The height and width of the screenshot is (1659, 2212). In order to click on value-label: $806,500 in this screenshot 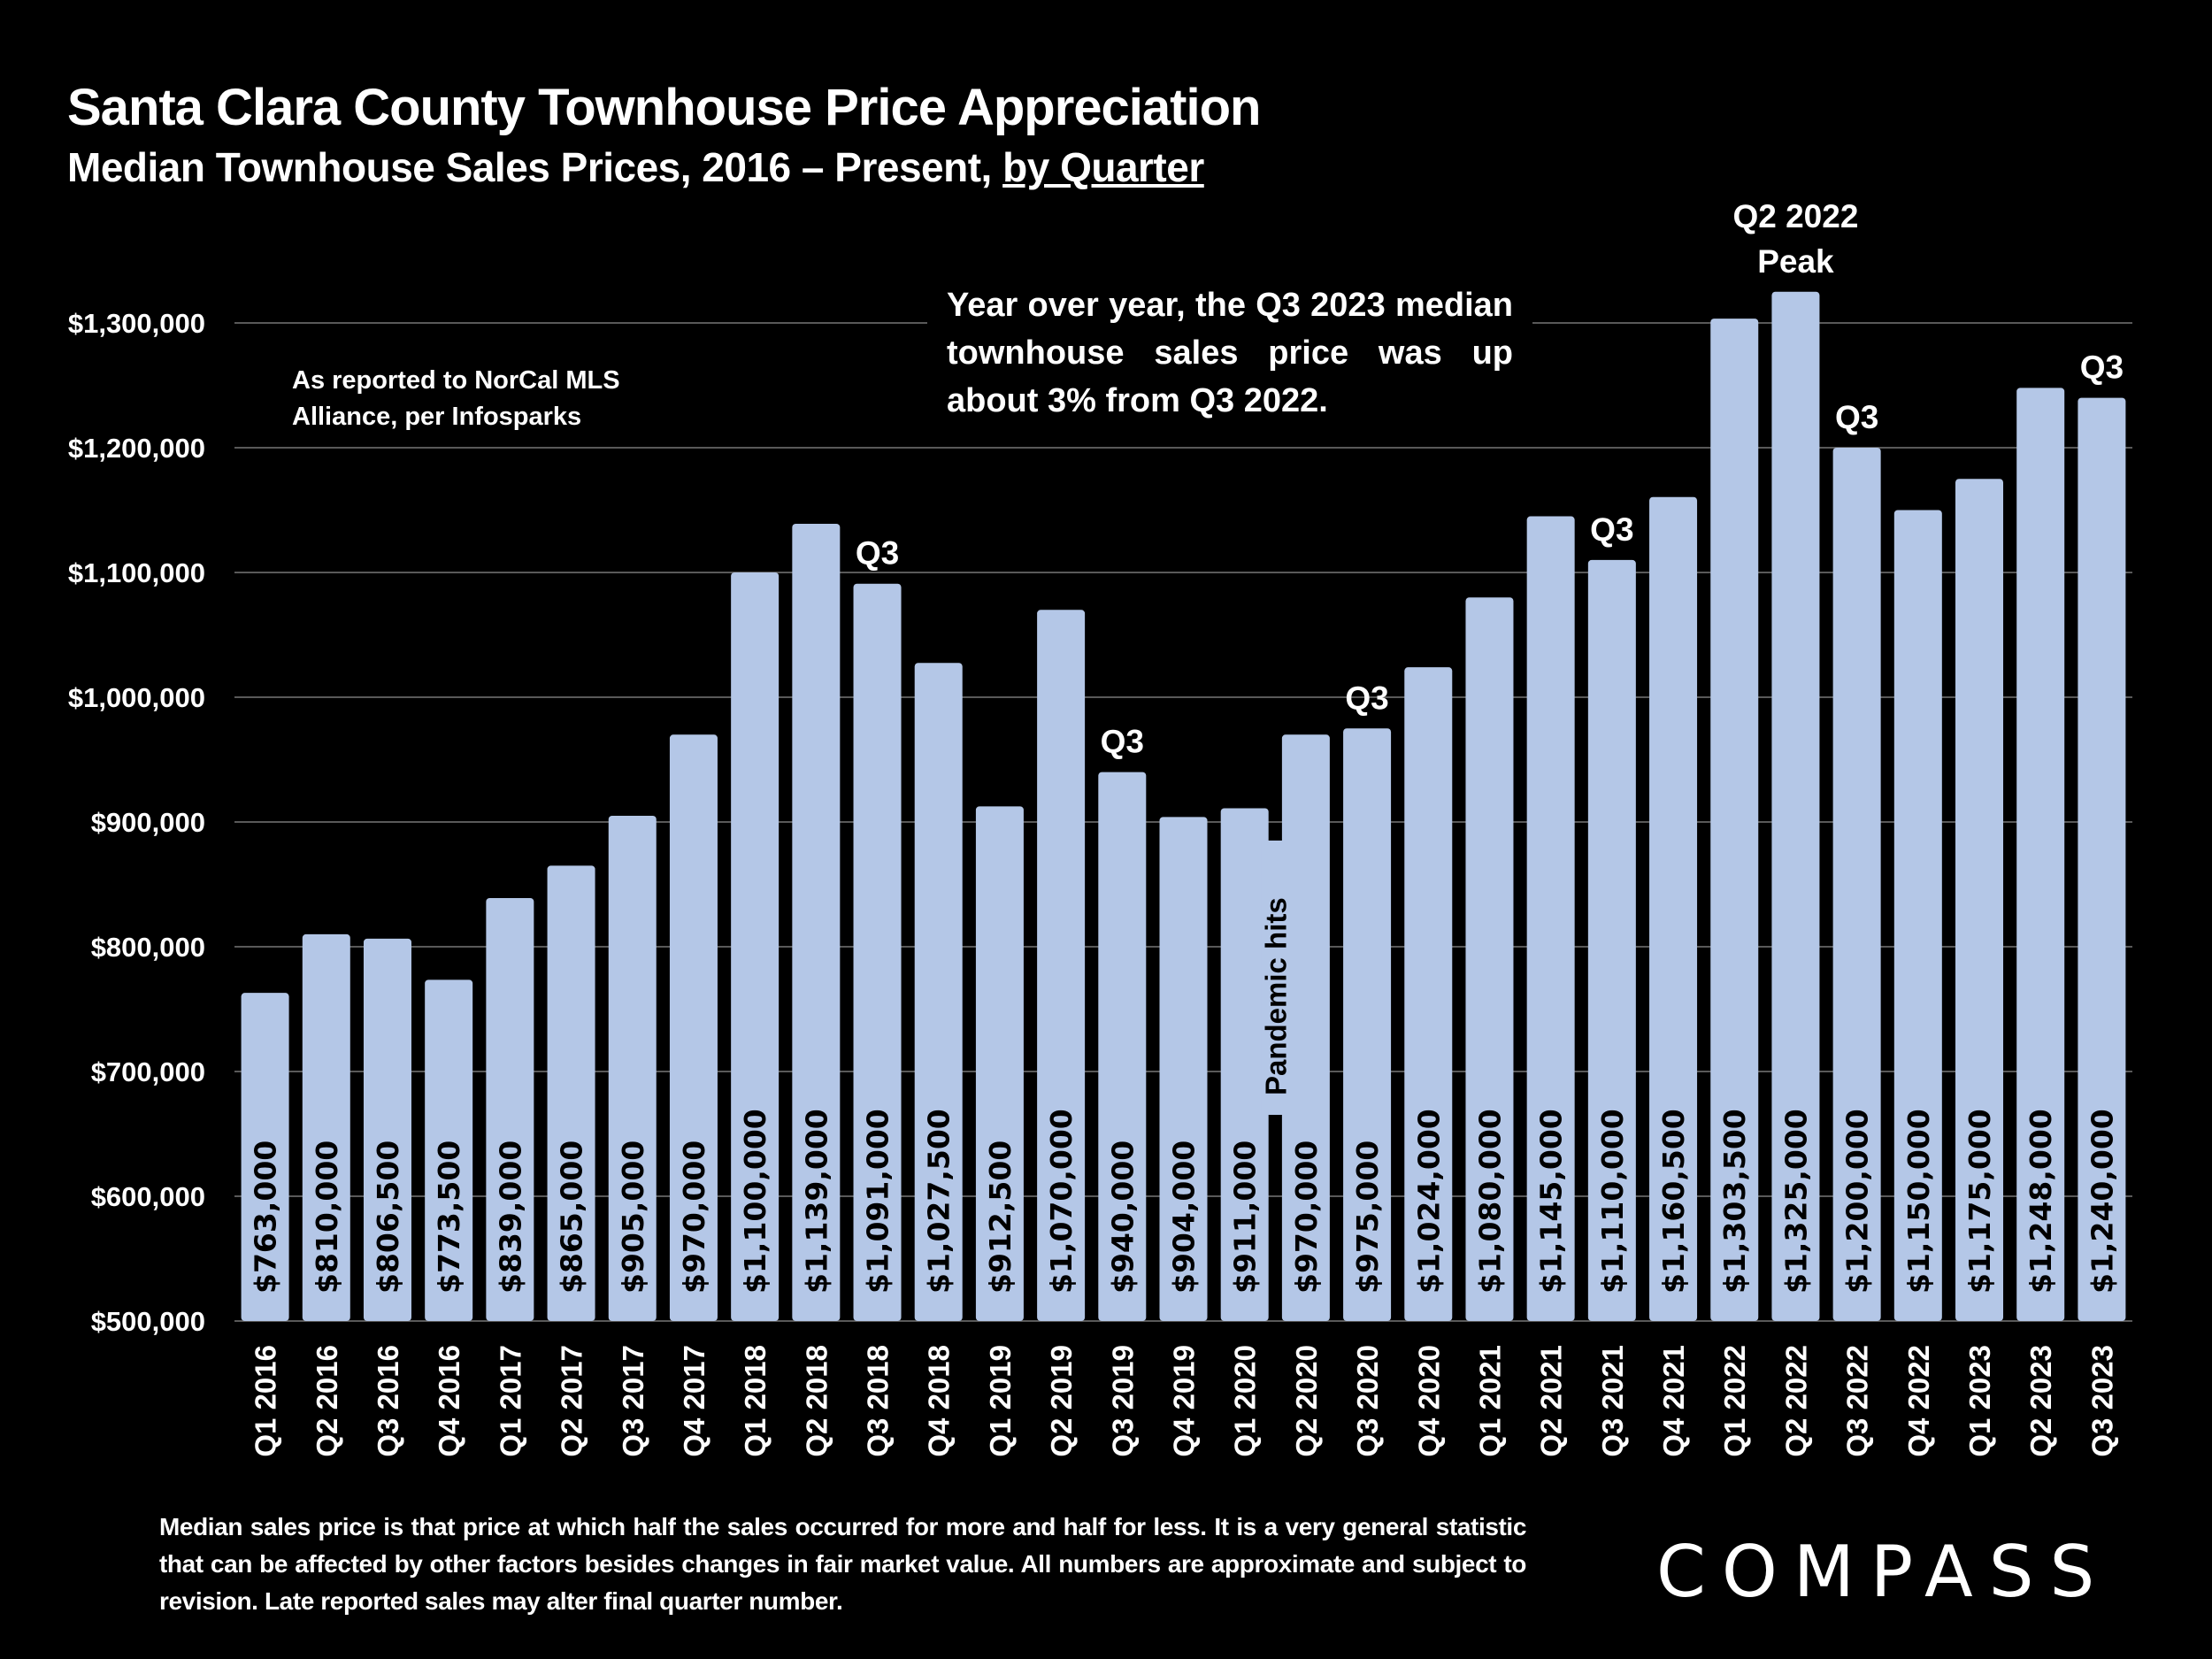, I will do `click(388, 1218)`.